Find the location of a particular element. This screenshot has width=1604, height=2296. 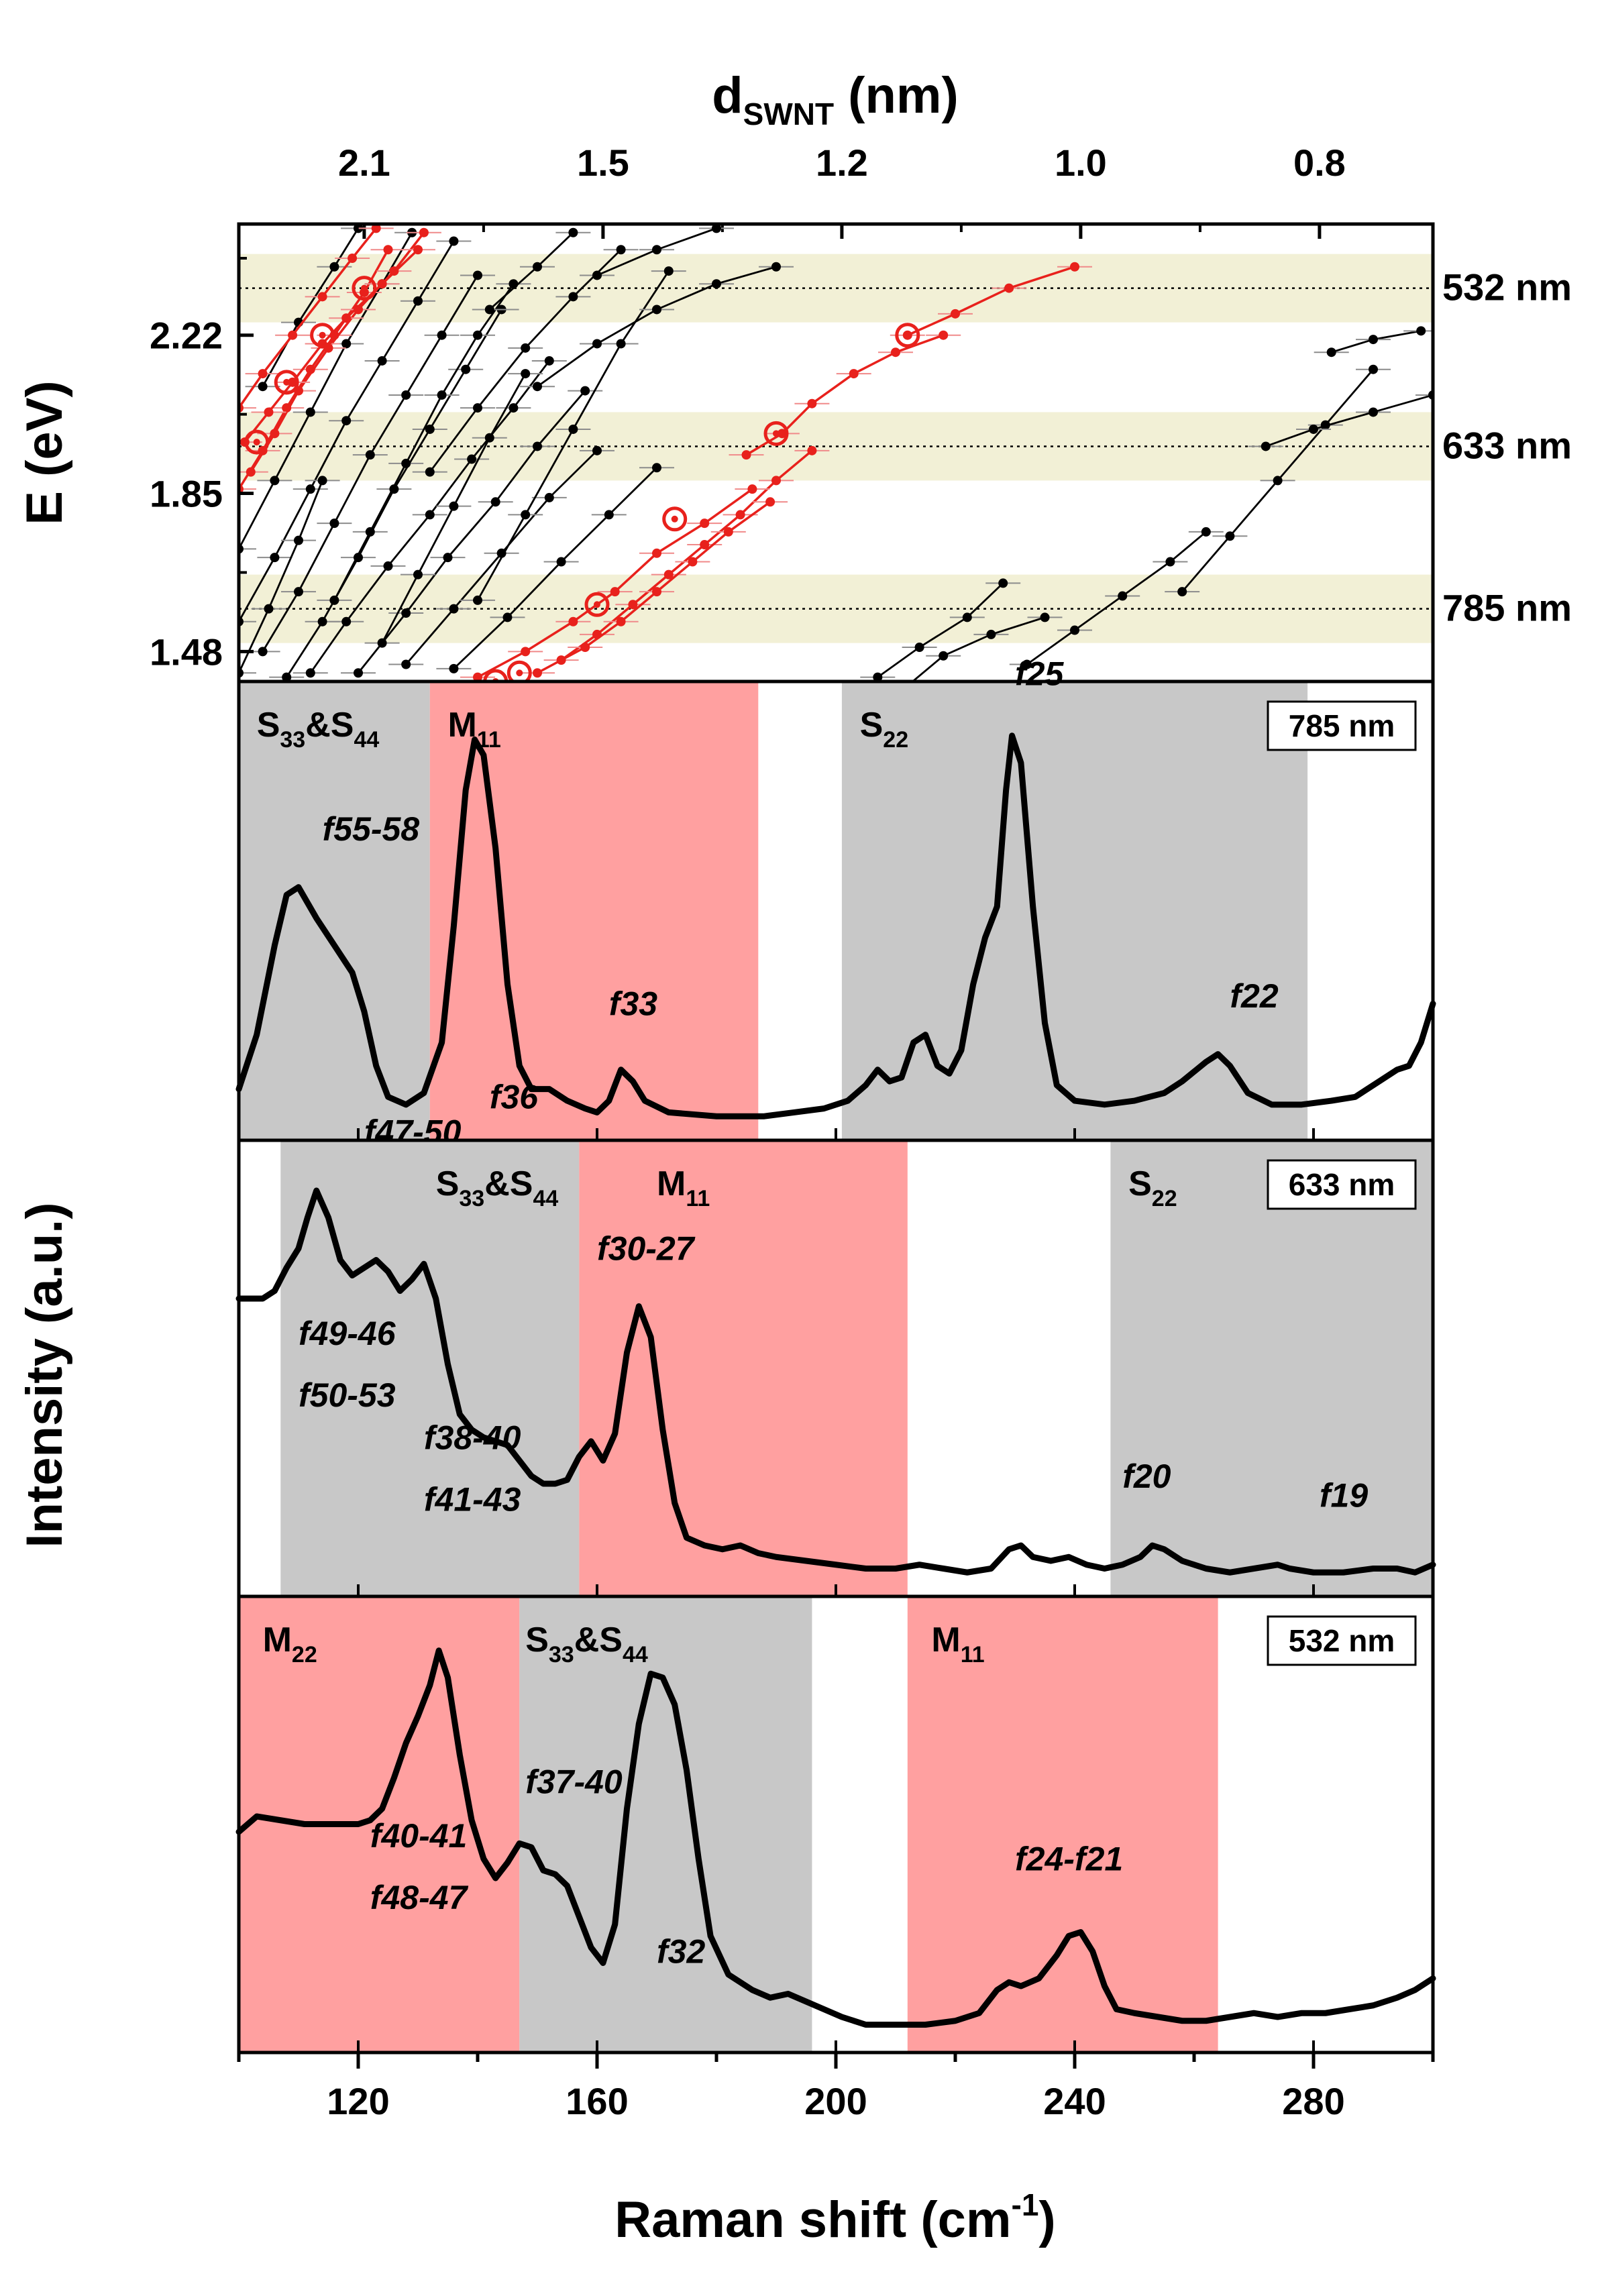

top-tick-label-4: 0.8 is located at coordinates (1319, 163).